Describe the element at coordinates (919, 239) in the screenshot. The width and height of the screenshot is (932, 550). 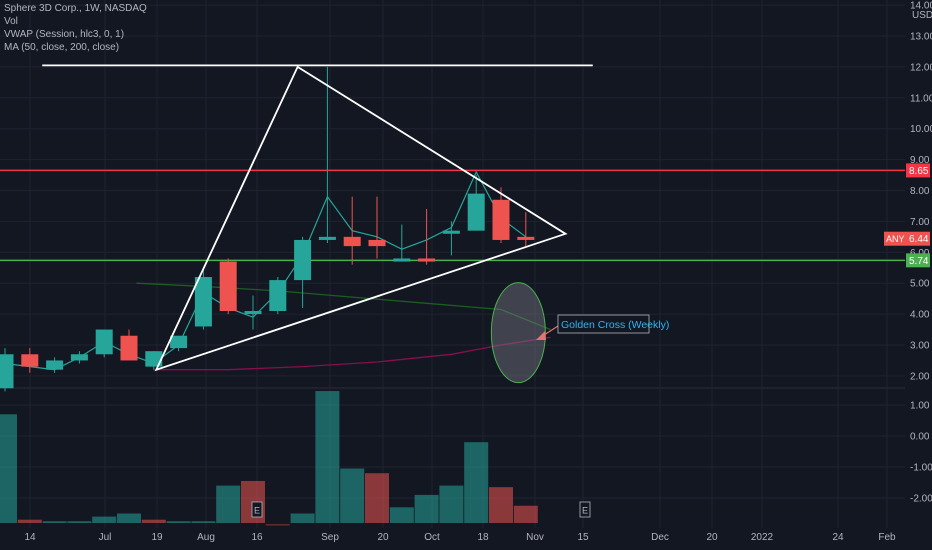
I see `current-price-tag: 6.44` at that location.